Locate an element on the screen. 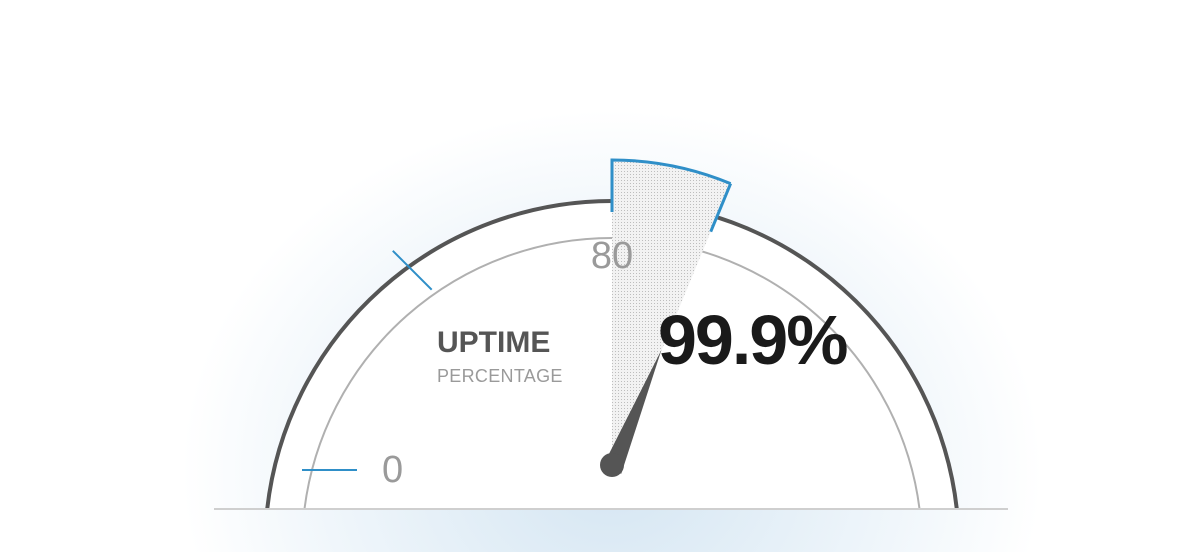 The image size is (1200, 552). gauge-tick-label-2: 80 is located at coordinates (612, 256).